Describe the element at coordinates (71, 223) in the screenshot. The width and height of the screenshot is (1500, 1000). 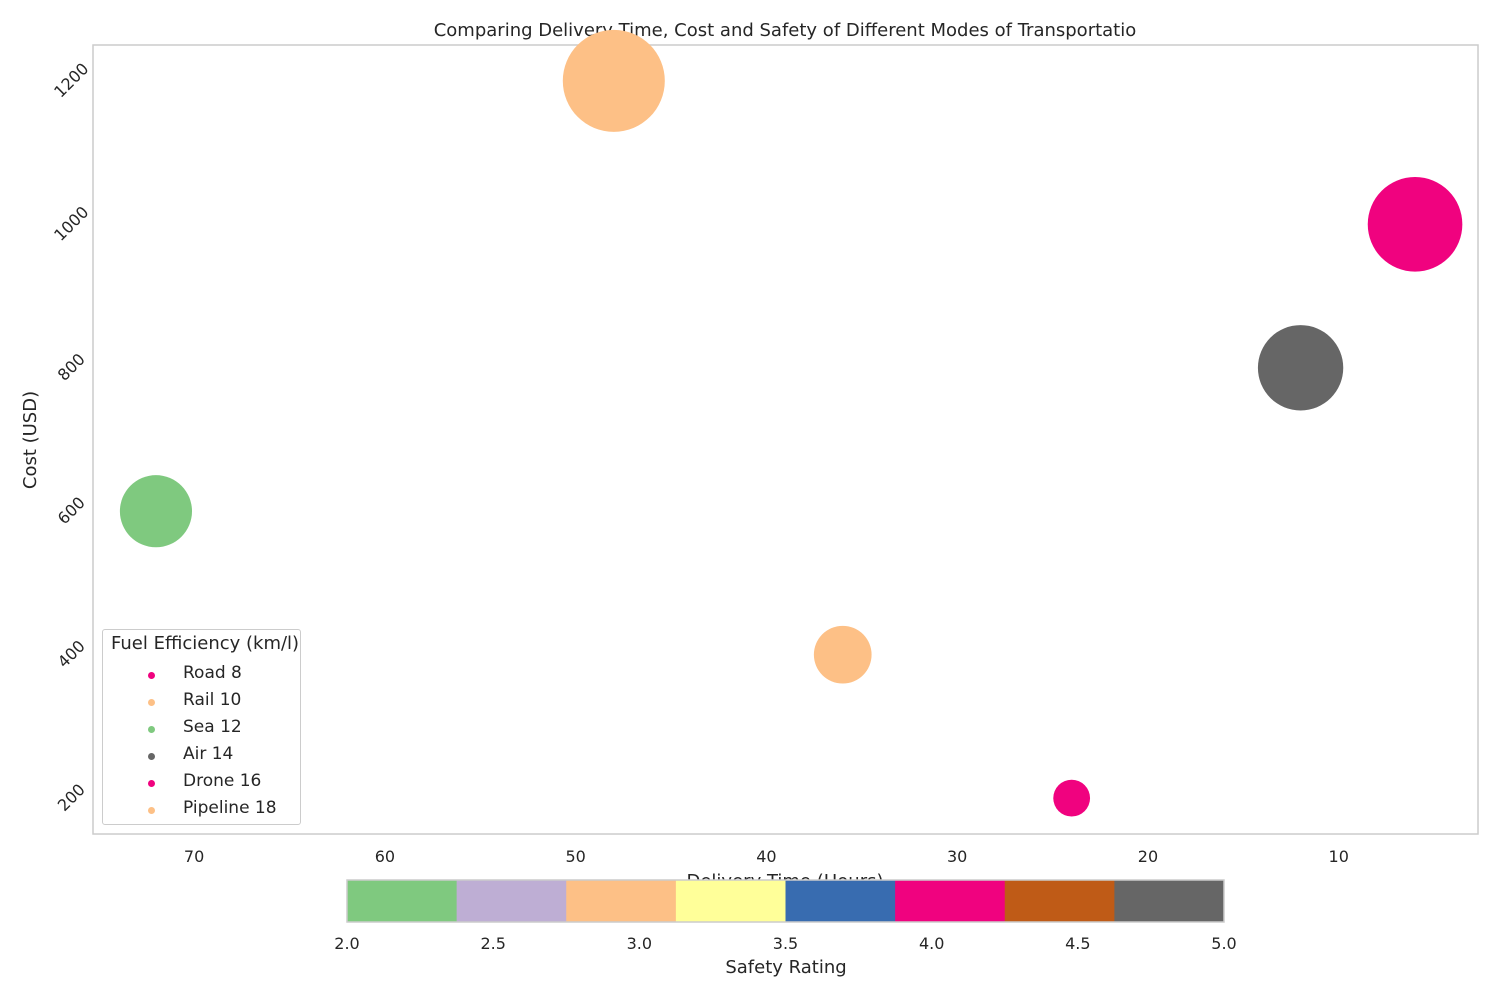
I see `y-tick-label: 1000` at that location.